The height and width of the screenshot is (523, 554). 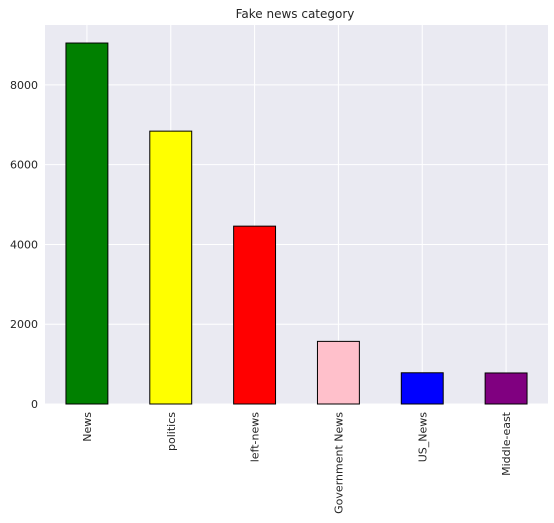 I want to click on y-tick-label: 4000, so click(x=24, y=244).